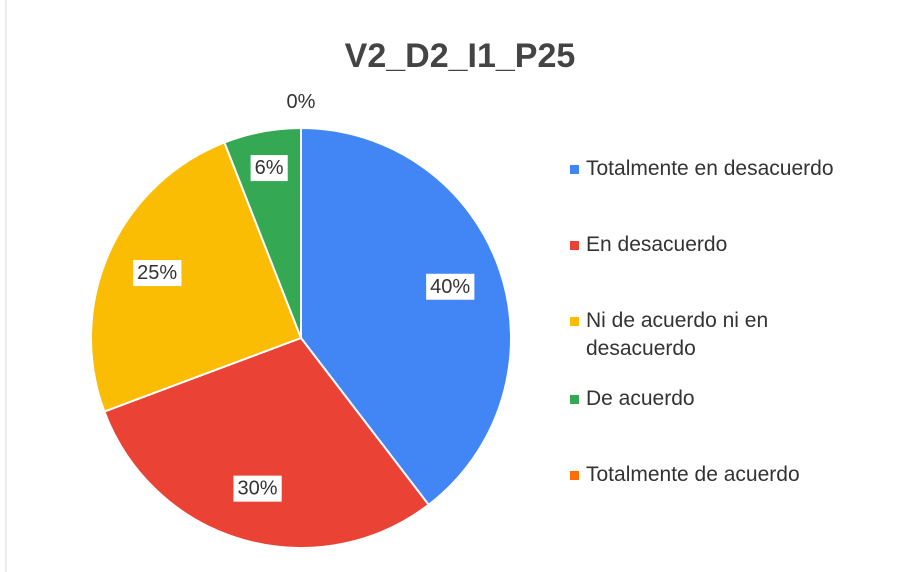  What do you see at coordinates (657, 244) in the screenshot?
I see `legend-label: En desacuerdo` at bounding box center [657, 244].